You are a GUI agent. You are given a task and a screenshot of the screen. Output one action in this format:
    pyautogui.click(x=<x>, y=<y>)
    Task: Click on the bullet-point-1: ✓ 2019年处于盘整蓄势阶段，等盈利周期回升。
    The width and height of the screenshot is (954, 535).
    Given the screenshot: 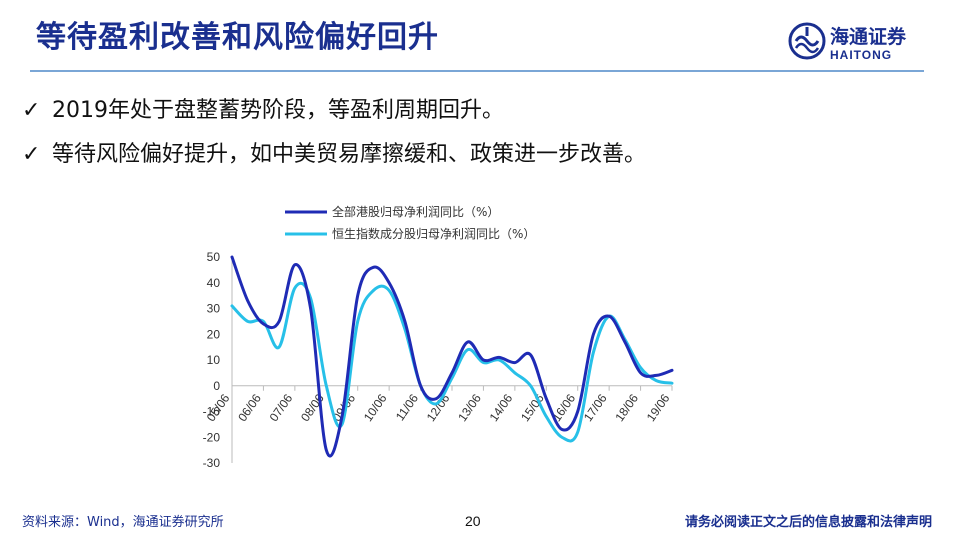 What is the action you would take?
    pyautogui.click(x=263, y=108)
    